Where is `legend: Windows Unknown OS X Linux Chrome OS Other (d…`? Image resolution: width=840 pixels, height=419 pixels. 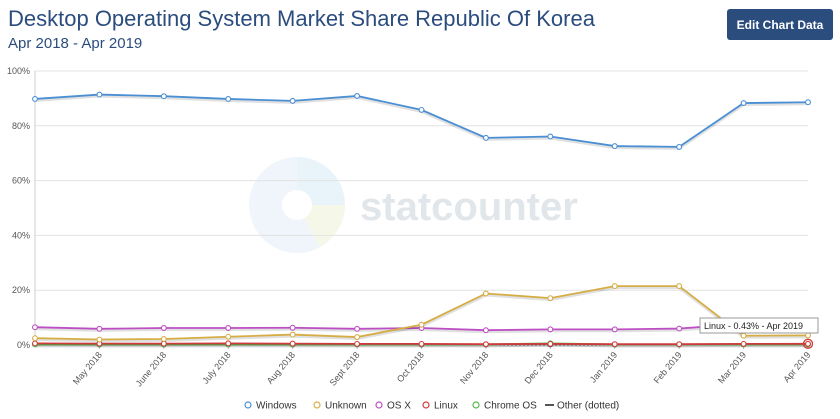 legend: Windows Unknown OS X Linux Chrome OS Other (d… is located at coordinates (431, 406).